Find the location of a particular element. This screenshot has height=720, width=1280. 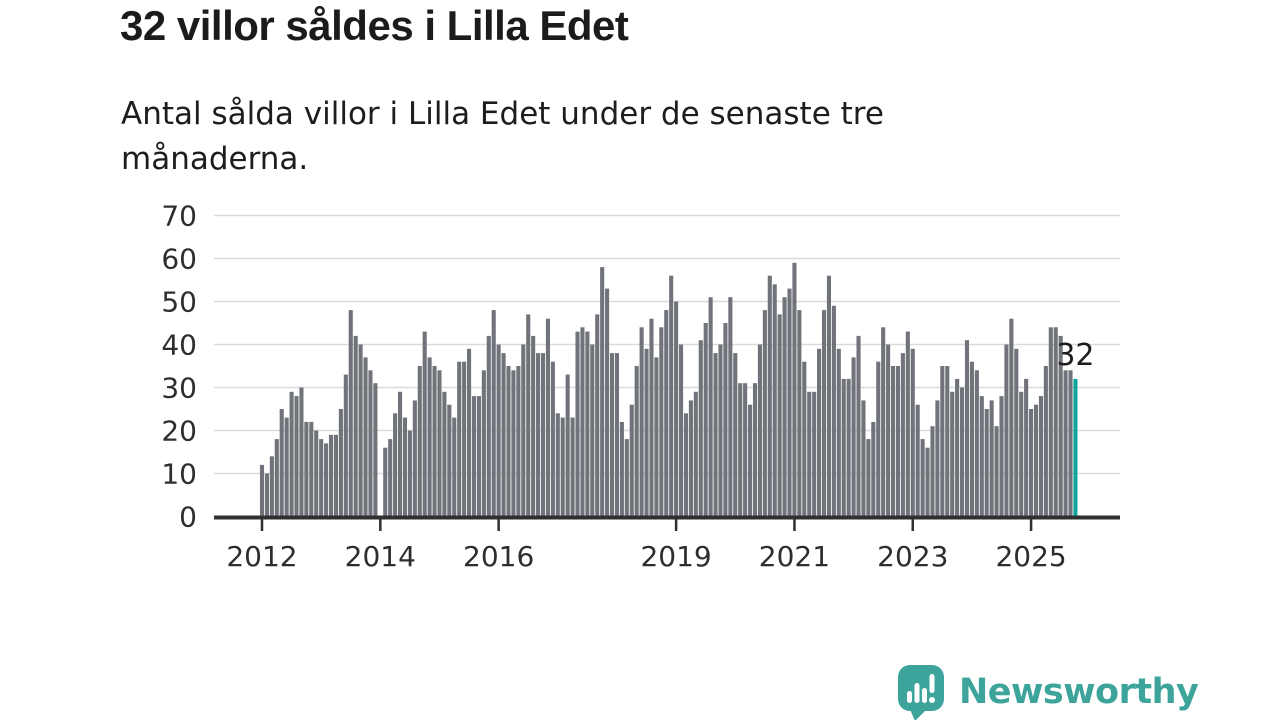

x-axis-label: 2023 is located at coordinates (912, 556).